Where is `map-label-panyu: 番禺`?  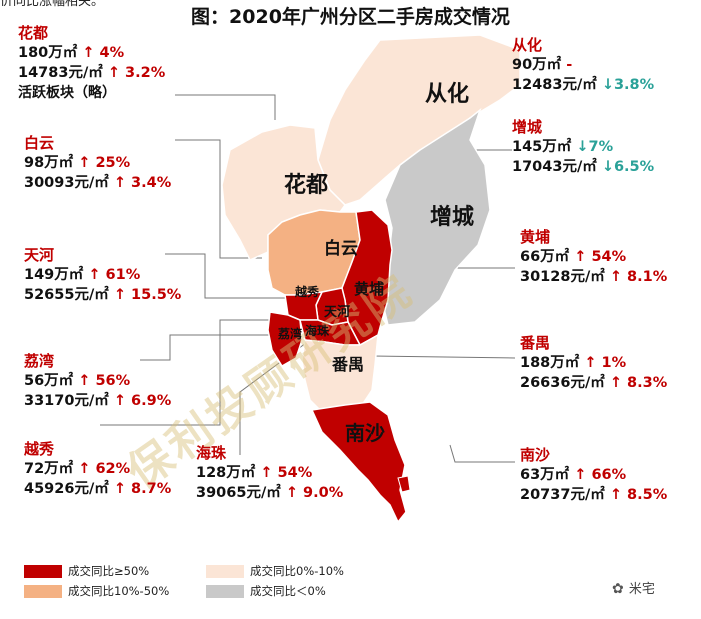
map-label-panyu: 番禺 is located at coordinates (348, 365).